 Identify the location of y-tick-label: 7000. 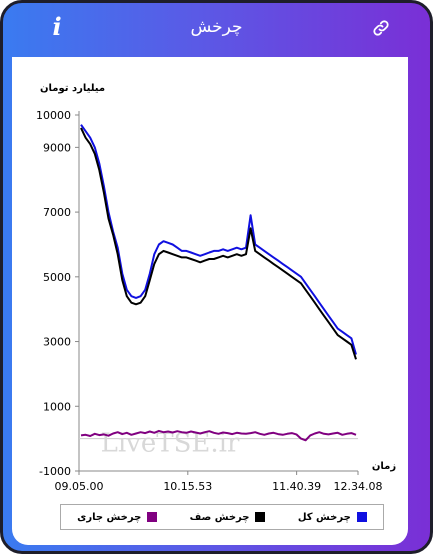
(57, 212).